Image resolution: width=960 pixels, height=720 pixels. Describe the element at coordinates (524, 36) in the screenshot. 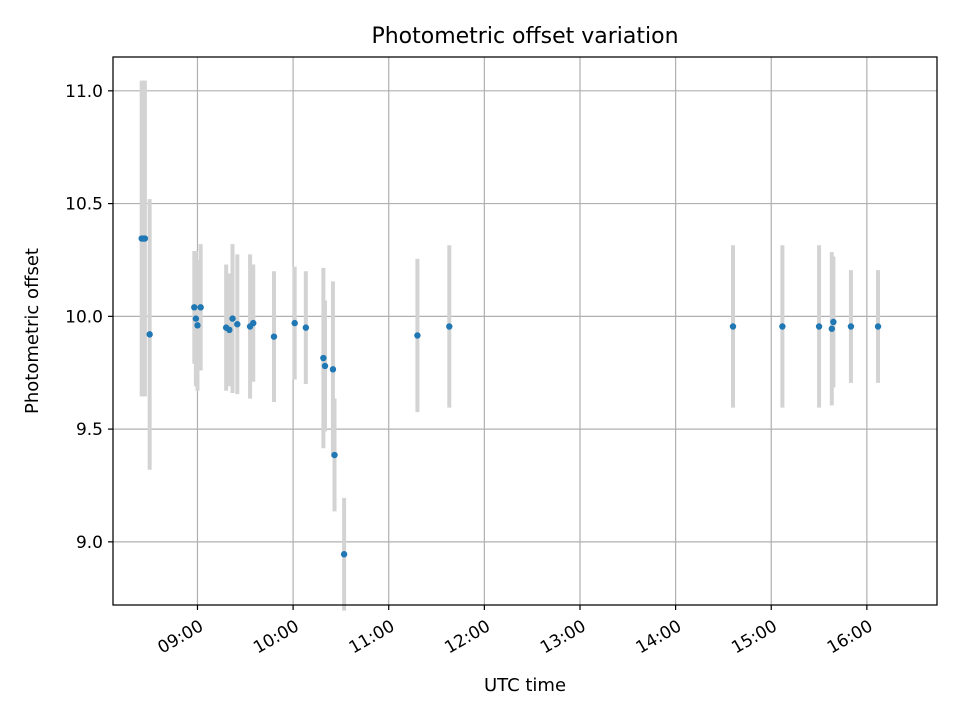

I see `chart-title: Photometric offset variation` at that location.